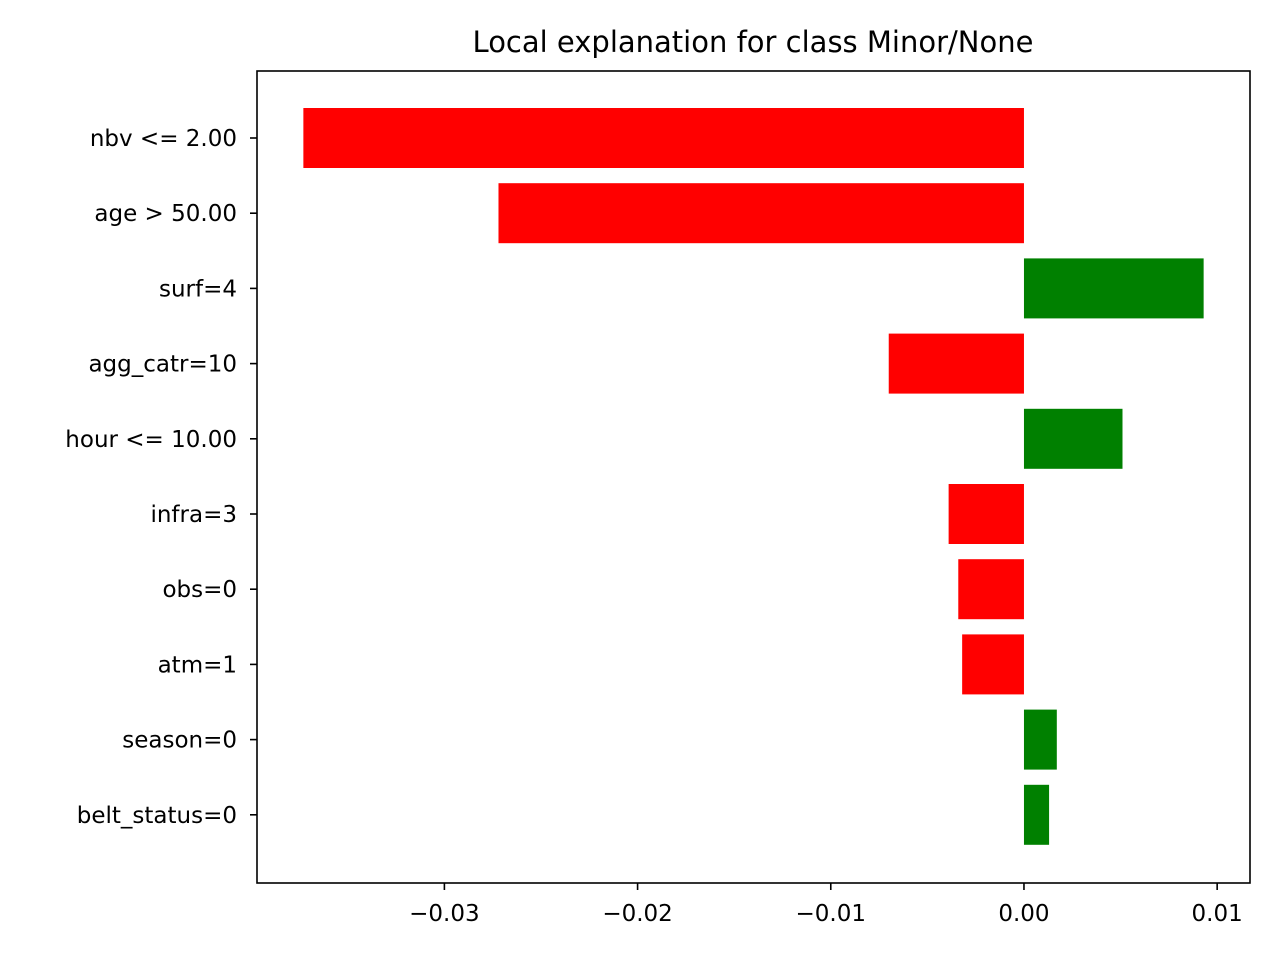 This screenshot has height=960, width=1280. What do you see at coordinates (199, 590) in the screenshot?
I see `y-tick-label: obs=0` at bounding box center [199, 590].